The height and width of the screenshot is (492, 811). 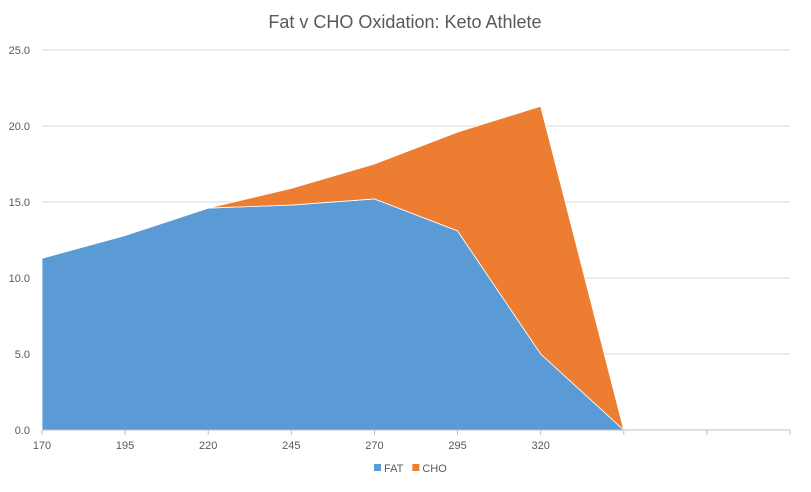 I want to click on y-tick-label: 5.0, so click(x=22, y=355).